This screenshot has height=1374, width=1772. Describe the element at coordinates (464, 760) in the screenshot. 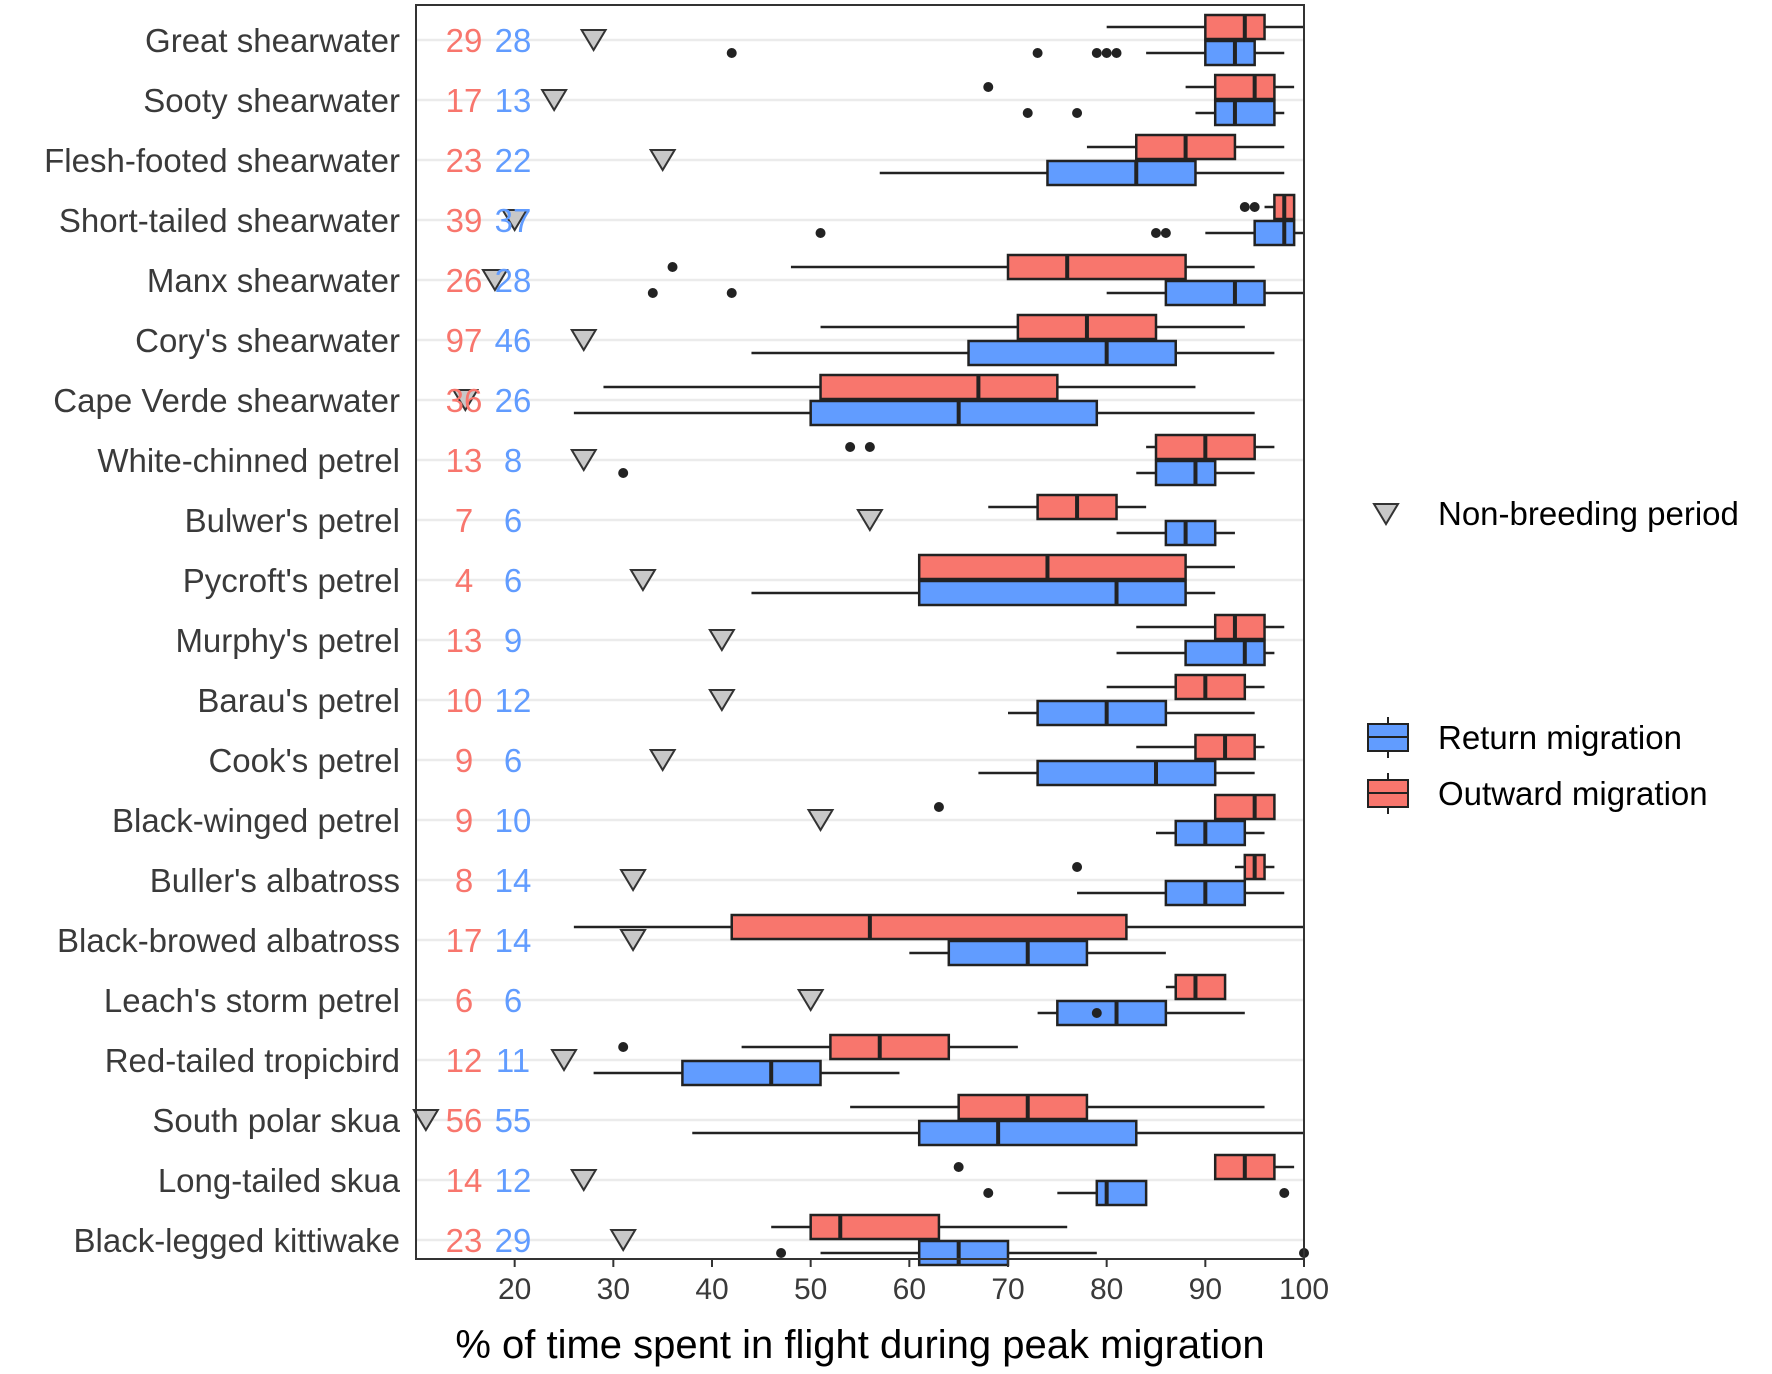

I see `count-outward: 9` at that location.